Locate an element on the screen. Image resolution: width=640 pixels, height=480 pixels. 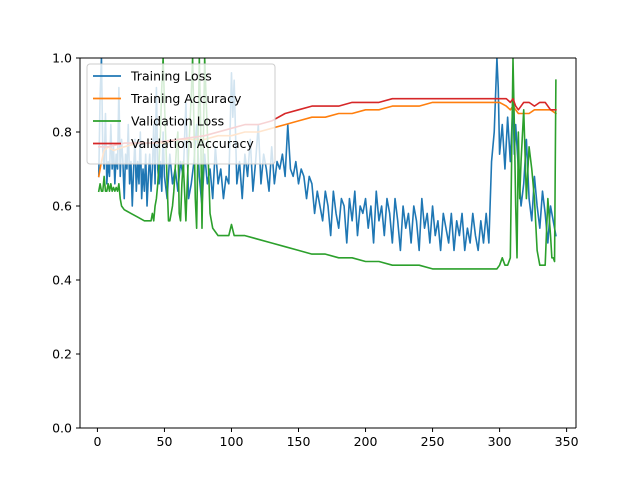
y-tick-label: 0.2 is located at coordinates (62, 354).